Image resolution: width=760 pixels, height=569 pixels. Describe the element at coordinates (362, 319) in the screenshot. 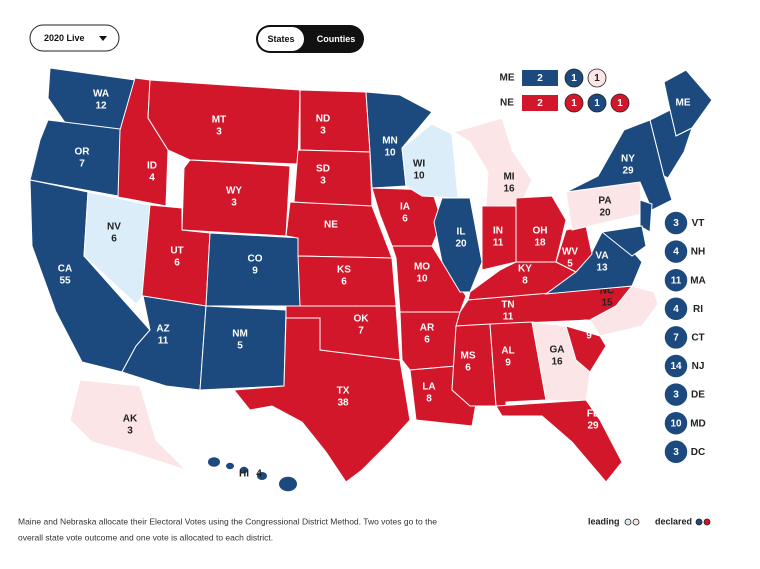

I see `state-abbr: OK` at that location.